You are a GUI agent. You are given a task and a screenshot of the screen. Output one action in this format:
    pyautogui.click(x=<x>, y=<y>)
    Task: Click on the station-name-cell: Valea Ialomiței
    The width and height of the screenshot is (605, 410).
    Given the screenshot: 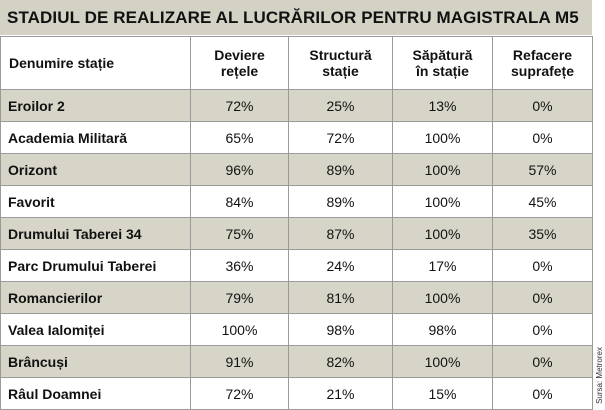 What is the action you would take?
    pyautogui.click(x=95, y=329)
    